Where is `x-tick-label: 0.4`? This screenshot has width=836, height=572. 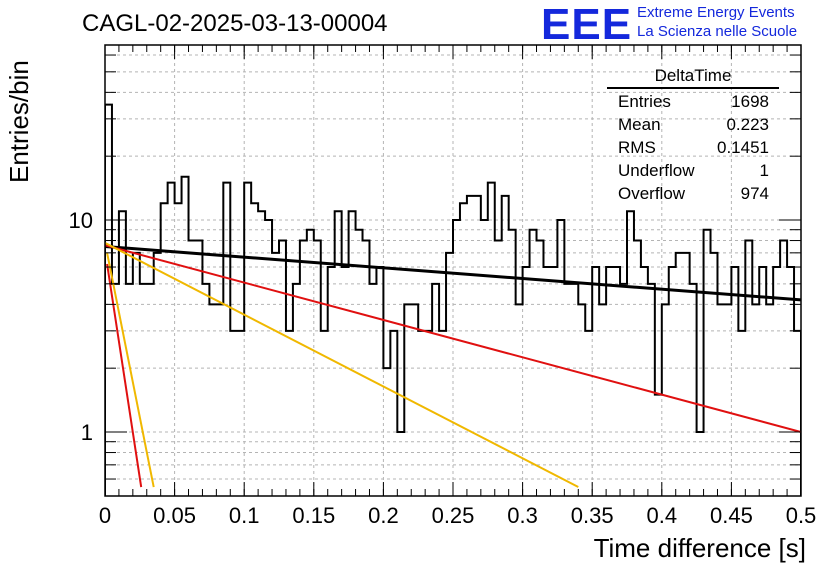 x-tick-label: 0.4 is located at coordinates (662, 515).